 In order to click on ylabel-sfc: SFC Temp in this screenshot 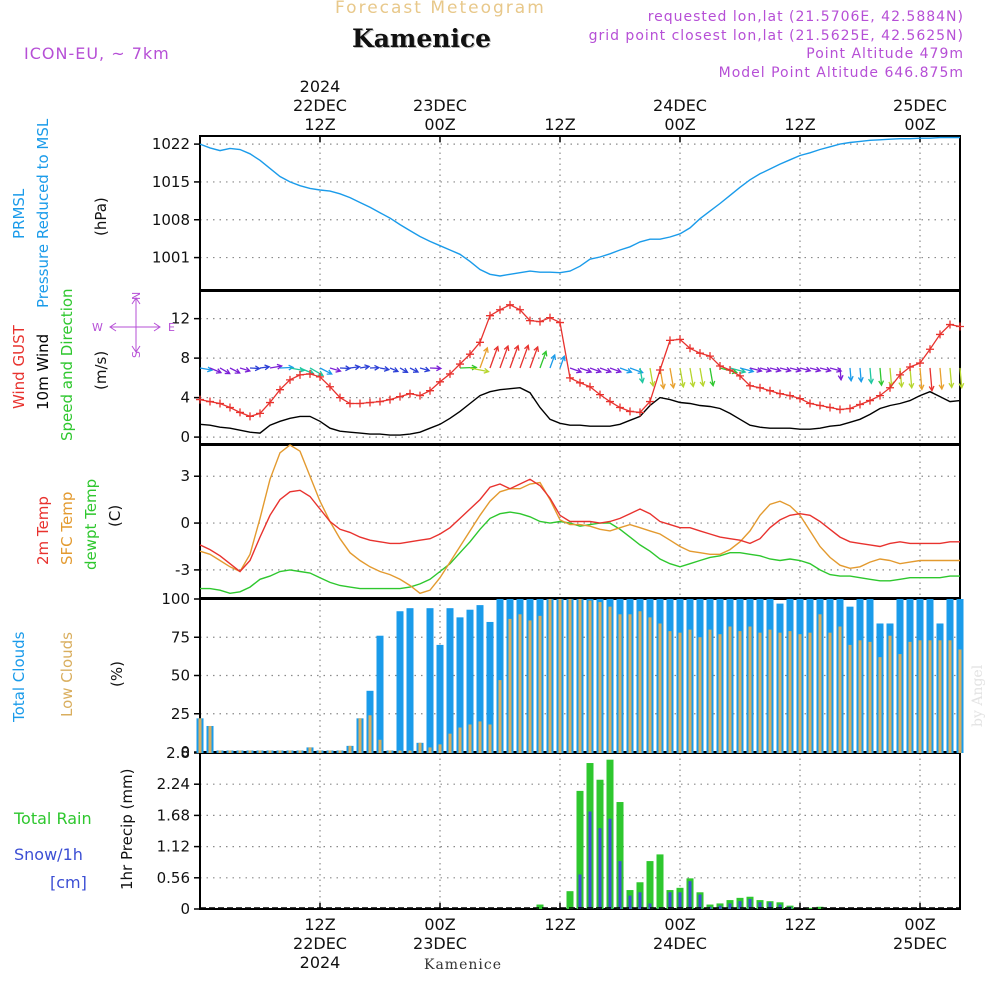, I will do `click(67, 528)`.